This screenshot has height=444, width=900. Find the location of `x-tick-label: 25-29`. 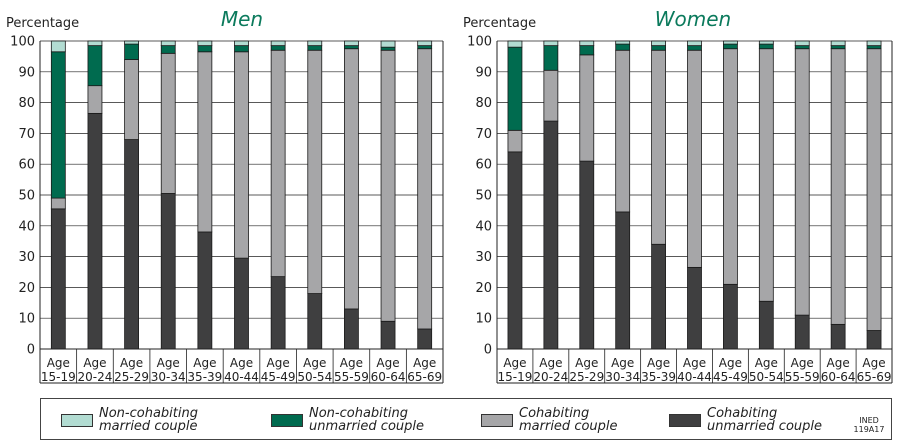

x-tick-label: 25-29 is located at coordinates (586, 377).